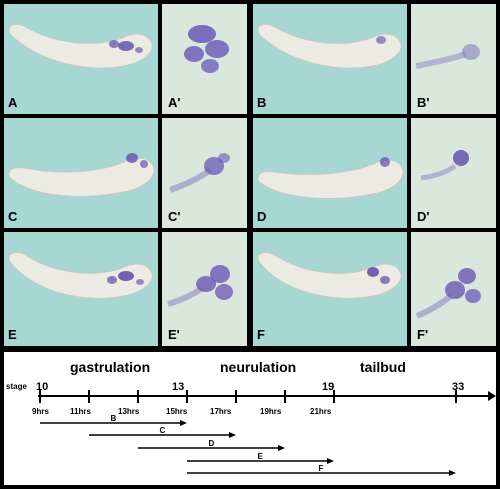 The height and width of the screenshot is (489, 500). Describe the element at coordinates (80, 411) in the screenshot. I see `hour-label: 11hrs` at that location.